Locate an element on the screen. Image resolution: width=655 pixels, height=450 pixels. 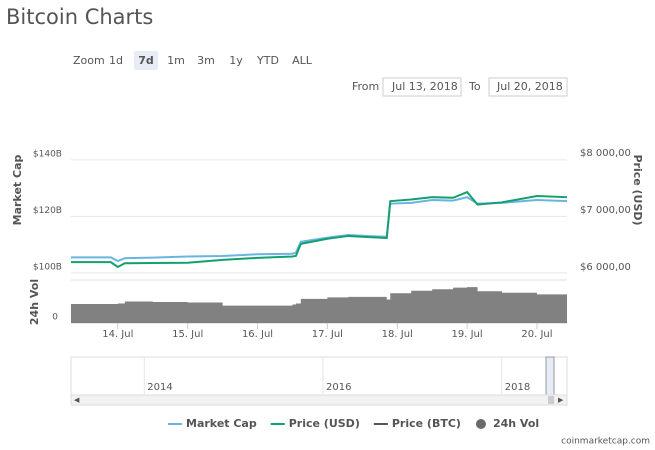
navigator-handle is located at coordinates (550, 376).